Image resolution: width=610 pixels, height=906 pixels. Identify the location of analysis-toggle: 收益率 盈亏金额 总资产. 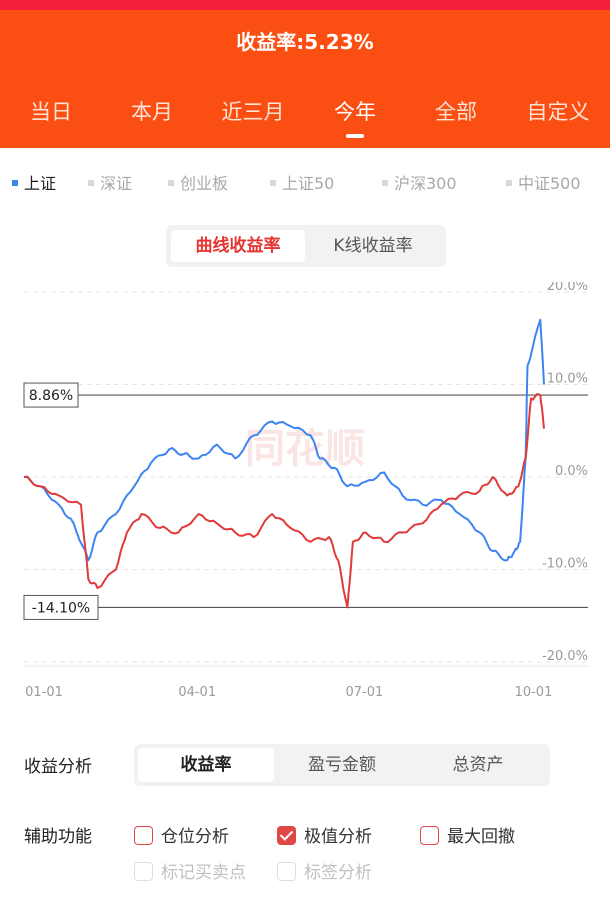
(342, 765).